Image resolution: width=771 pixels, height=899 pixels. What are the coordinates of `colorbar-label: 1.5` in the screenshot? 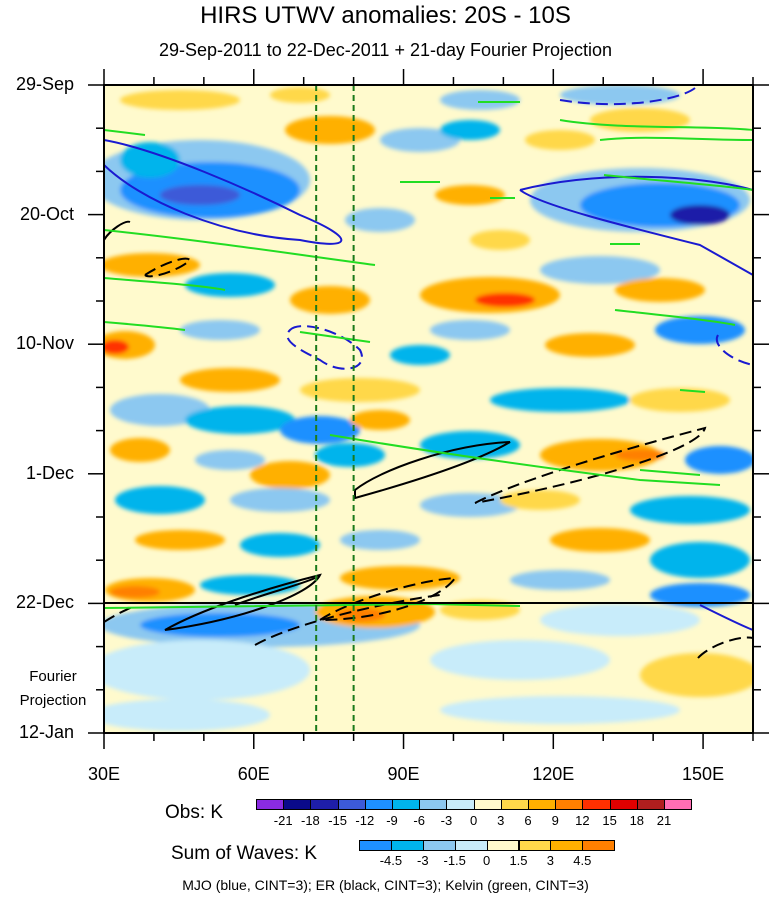 It's located at (518, 860).